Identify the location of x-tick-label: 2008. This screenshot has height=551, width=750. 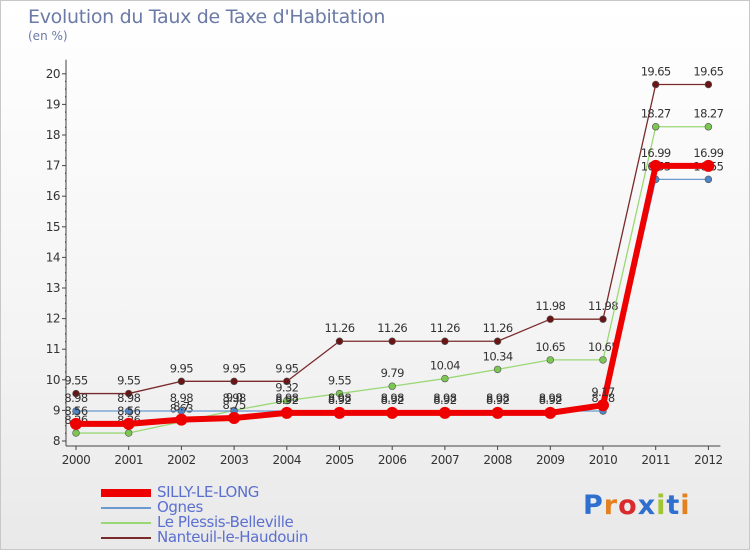
(497, 460).